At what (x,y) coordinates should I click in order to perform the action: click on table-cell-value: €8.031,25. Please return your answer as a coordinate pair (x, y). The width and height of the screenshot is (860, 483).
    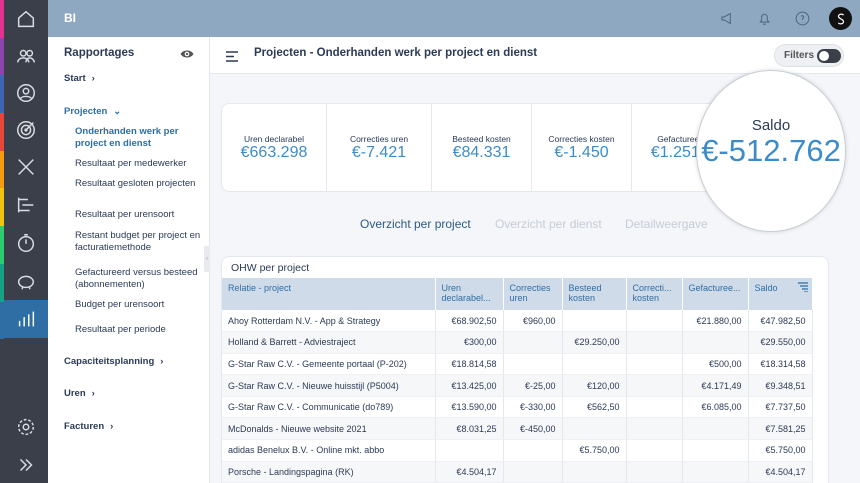
    Looking at the image, I should click on (469, 429).